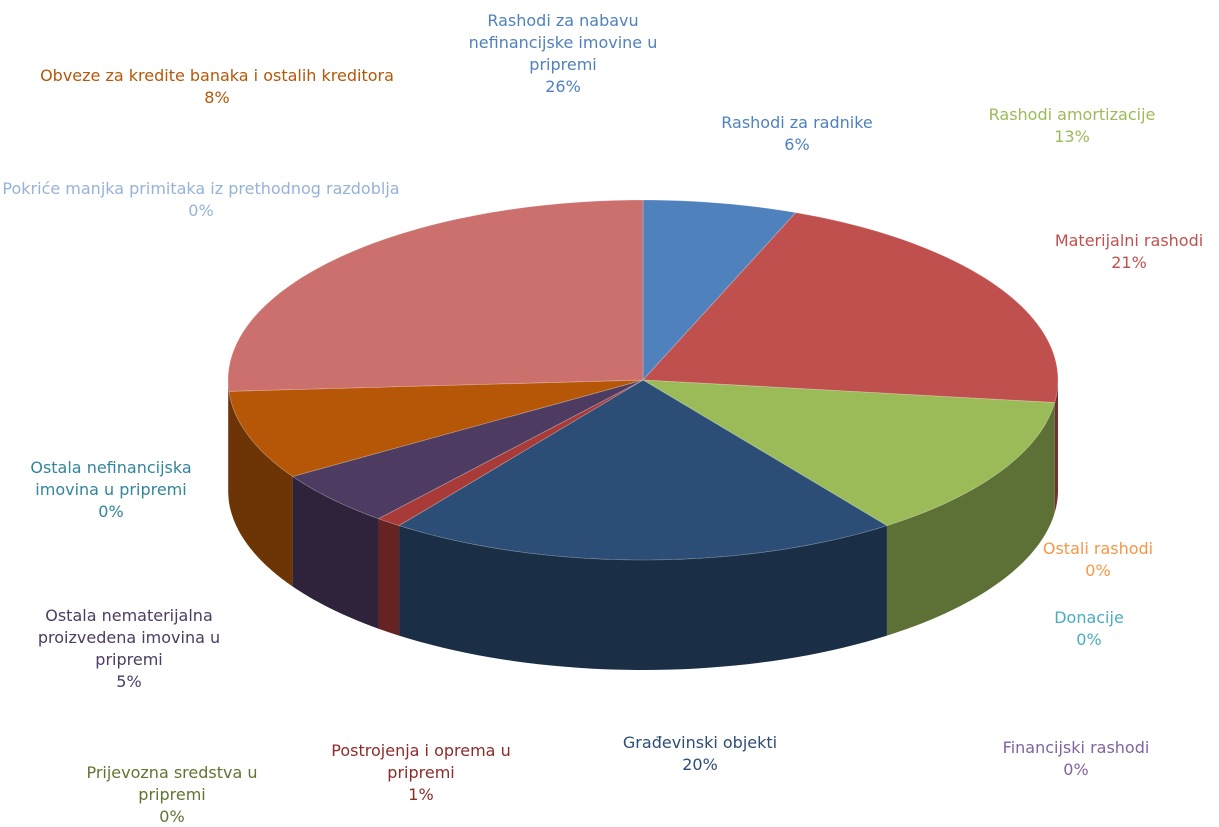  What do you see at coordinates (129, 681) in the screenshot?
I see `label-value: 5%` at bounding box center [129, 681].